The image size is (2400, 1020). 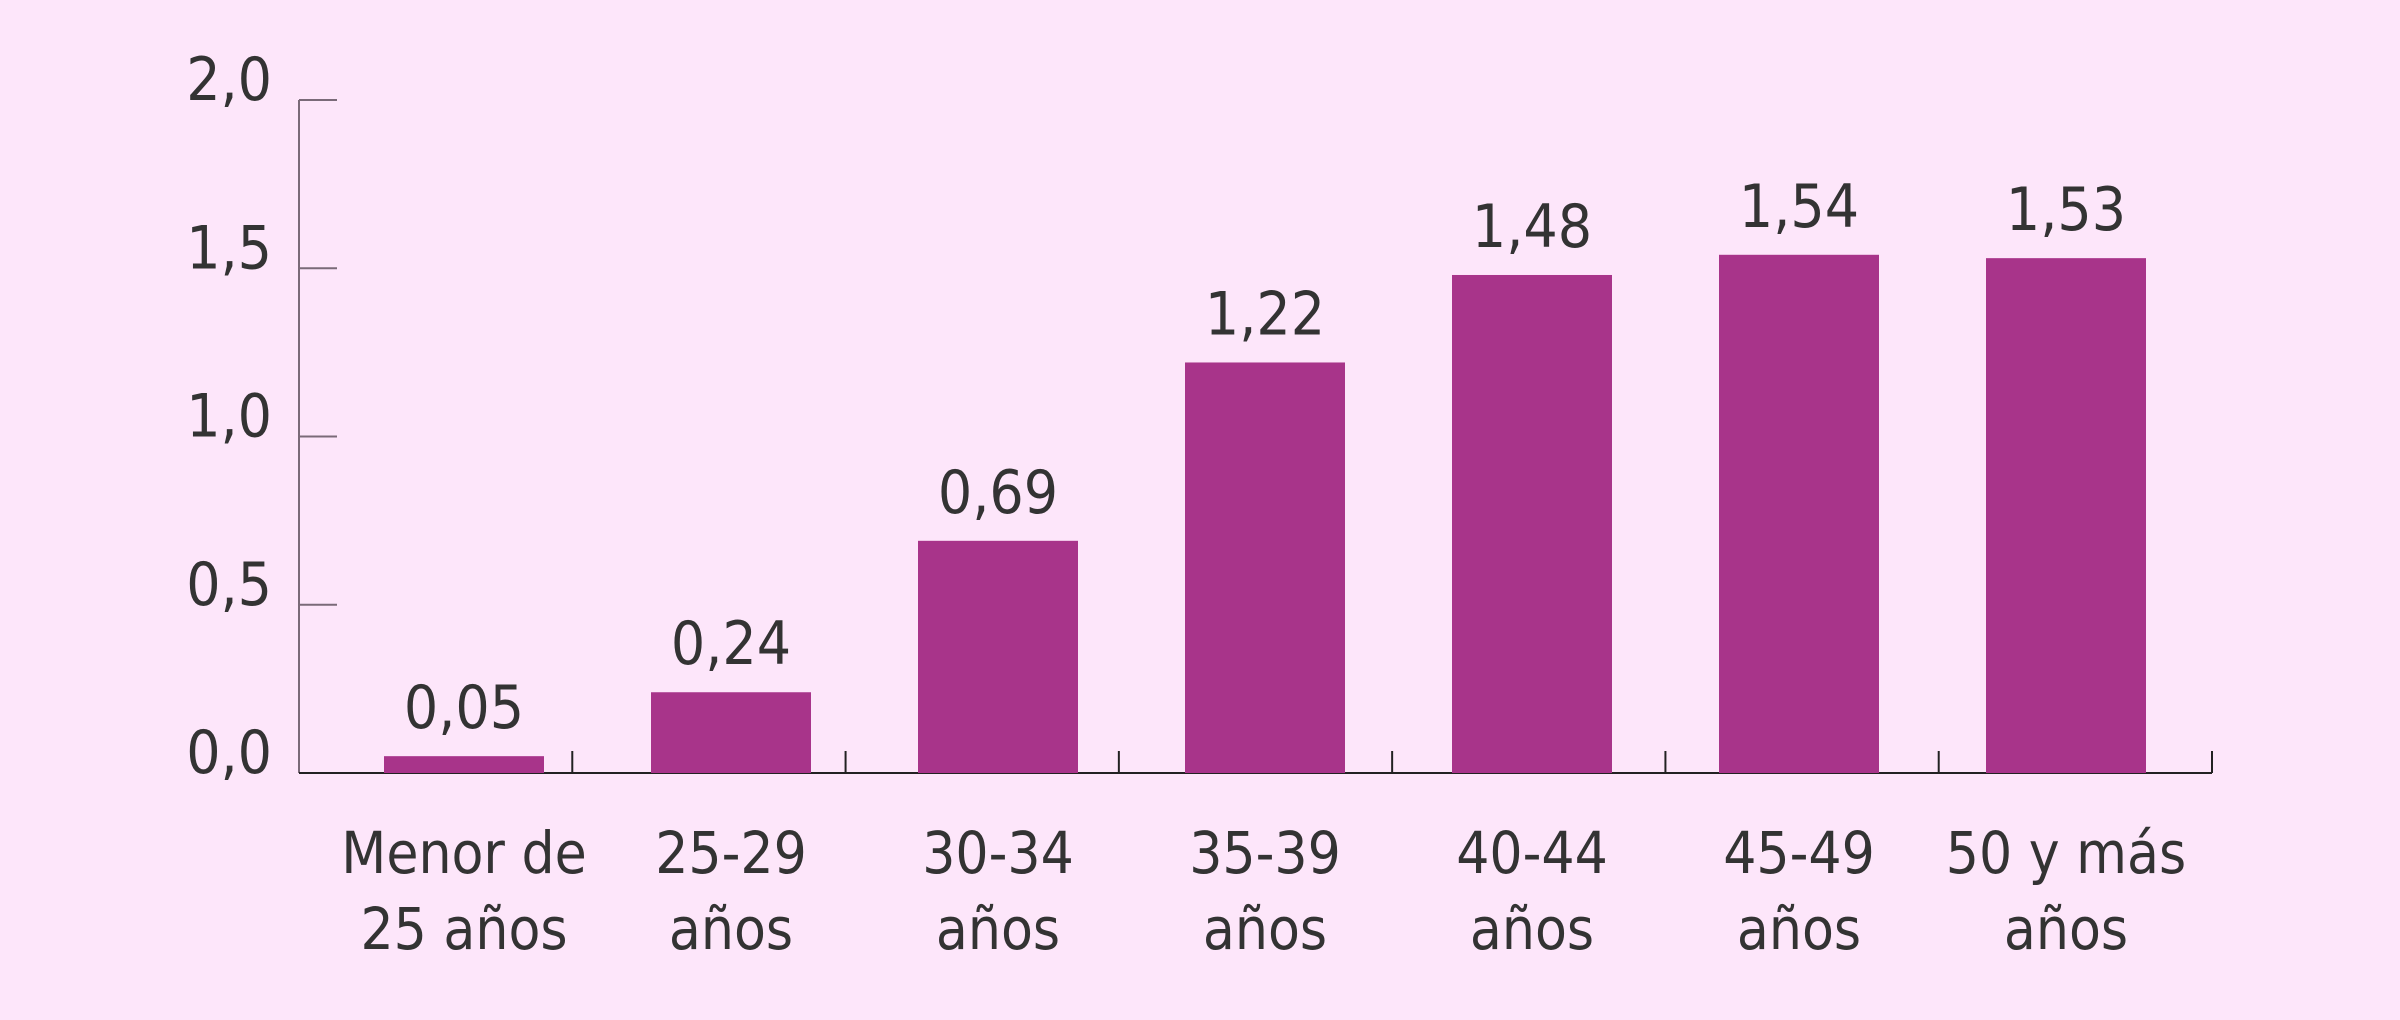 What do you see at coordinates (731, 853) in the screenshot?
I see `x-tick-label: 25-29` at bounding box center [731, 853].